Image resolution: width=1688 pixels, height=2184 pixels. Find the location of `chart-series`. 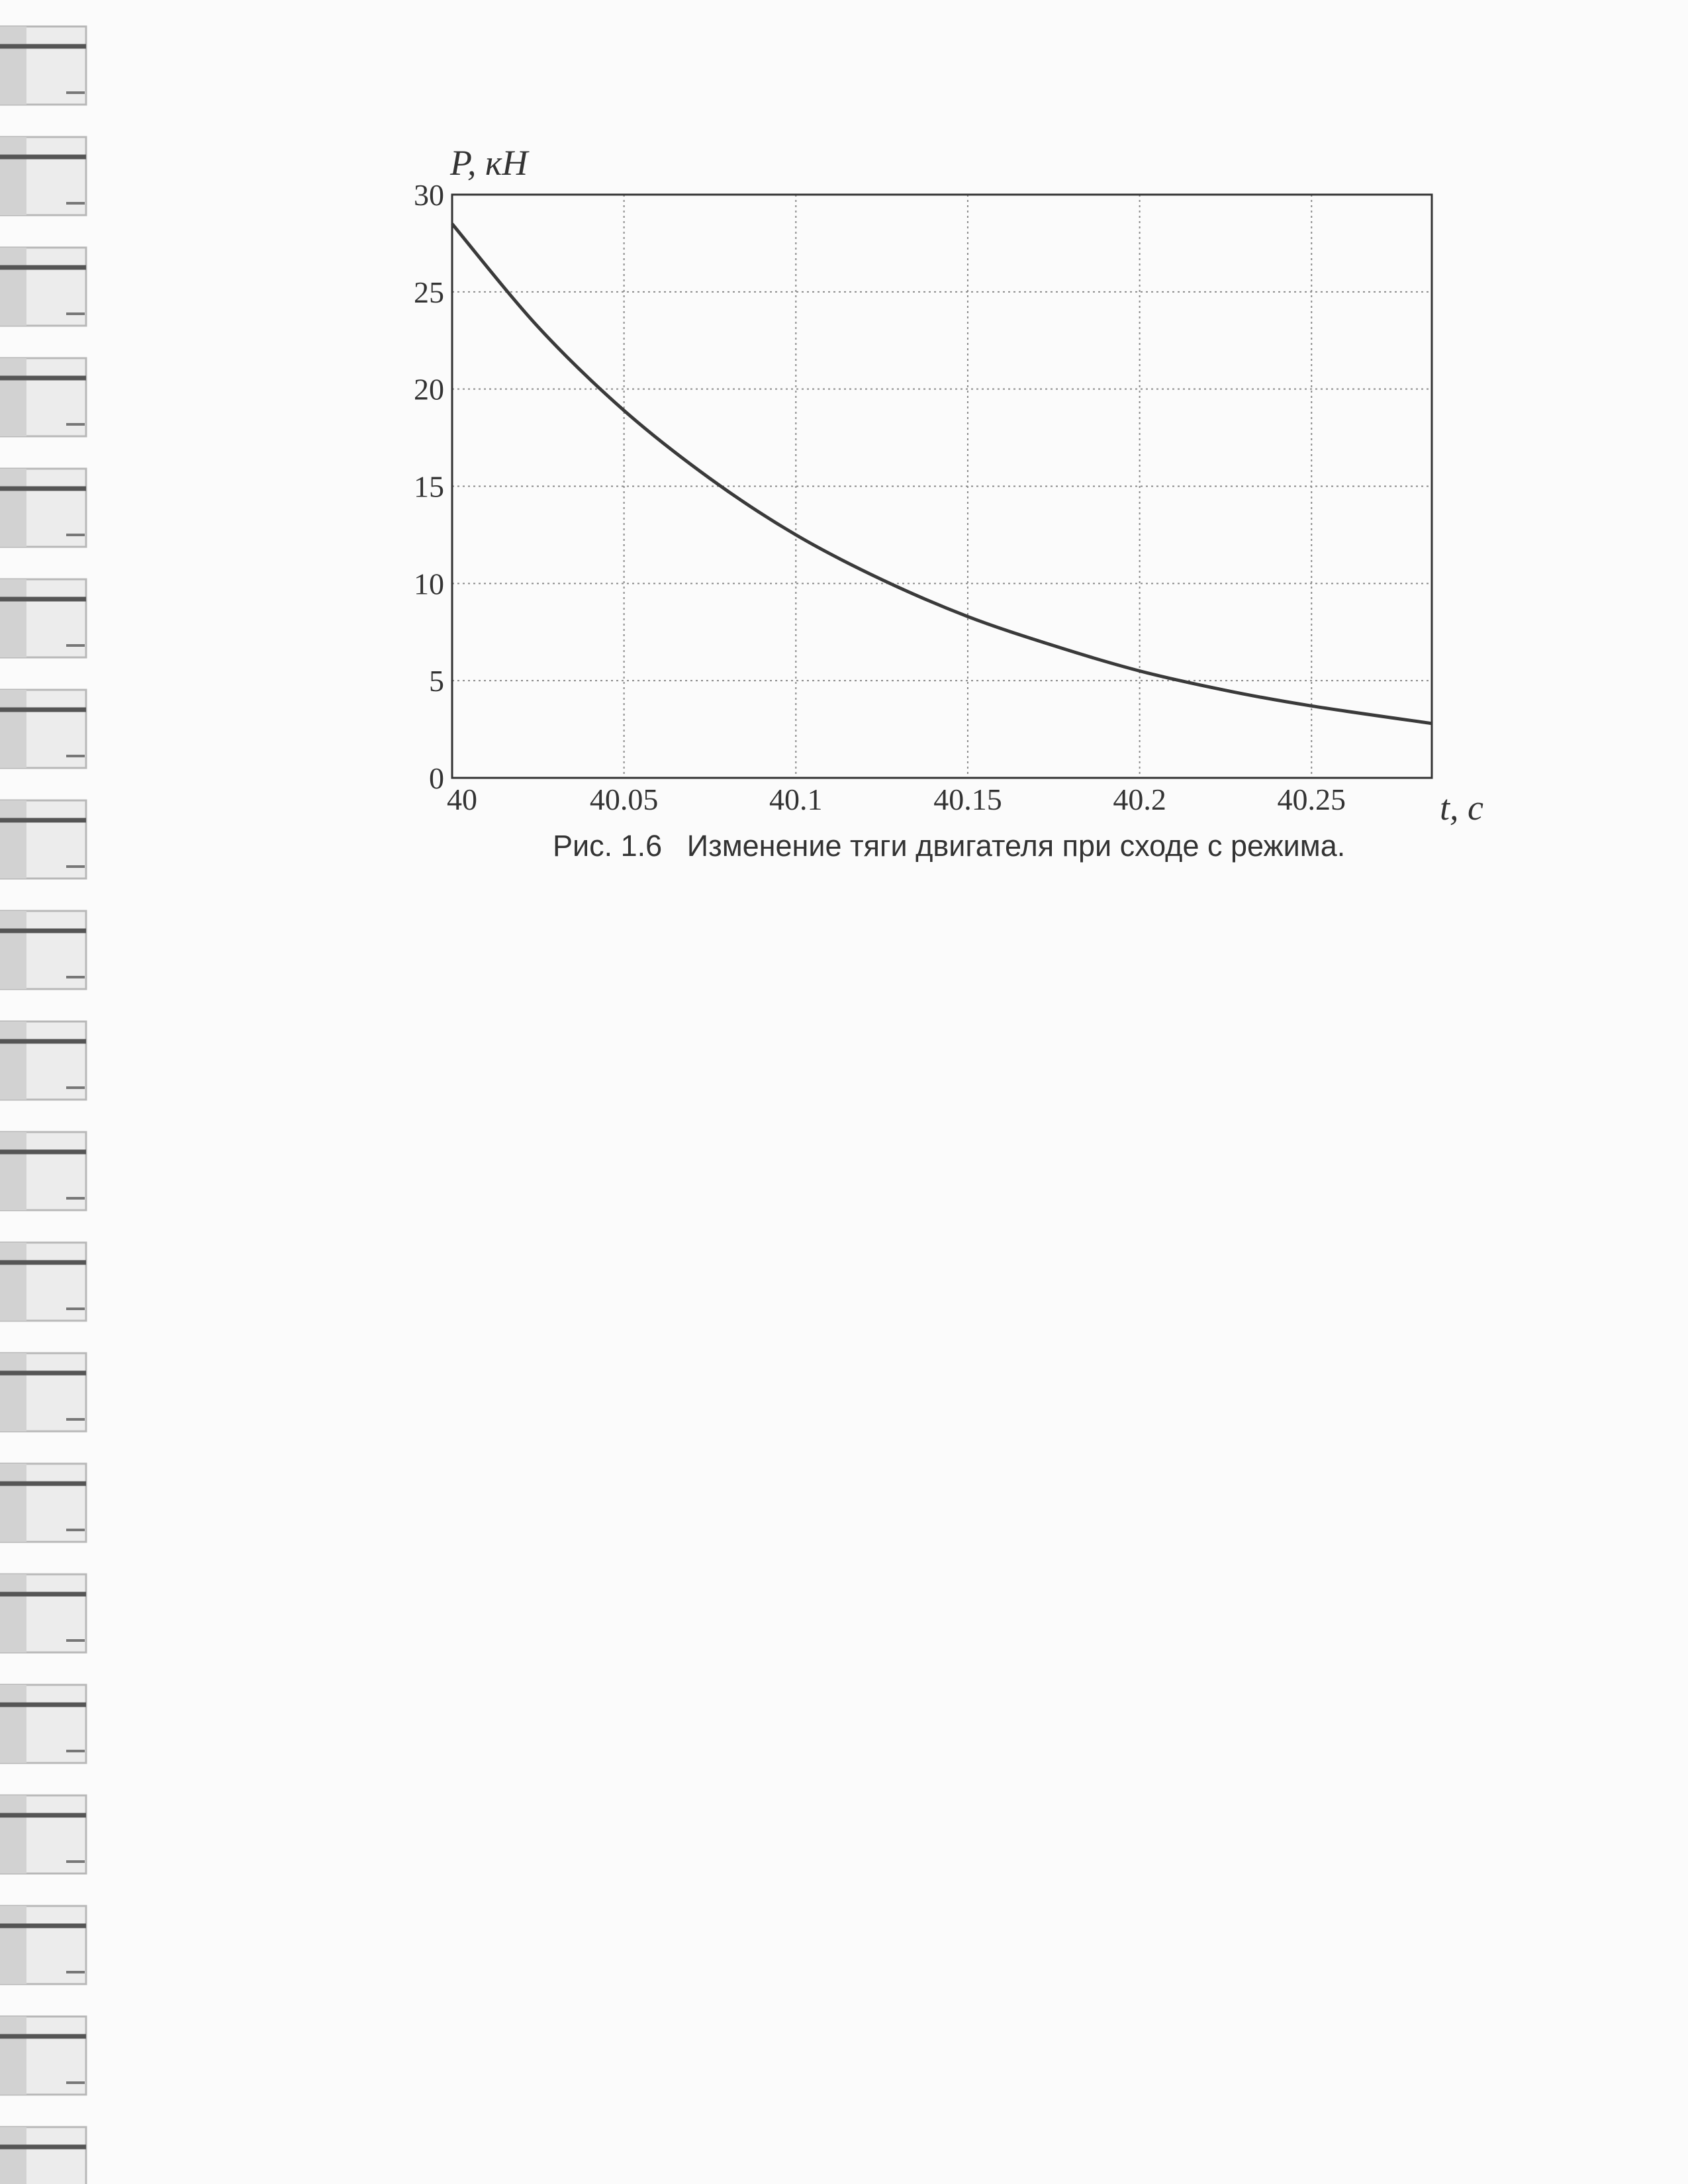

chart-series is located at coordinates (941, 474).